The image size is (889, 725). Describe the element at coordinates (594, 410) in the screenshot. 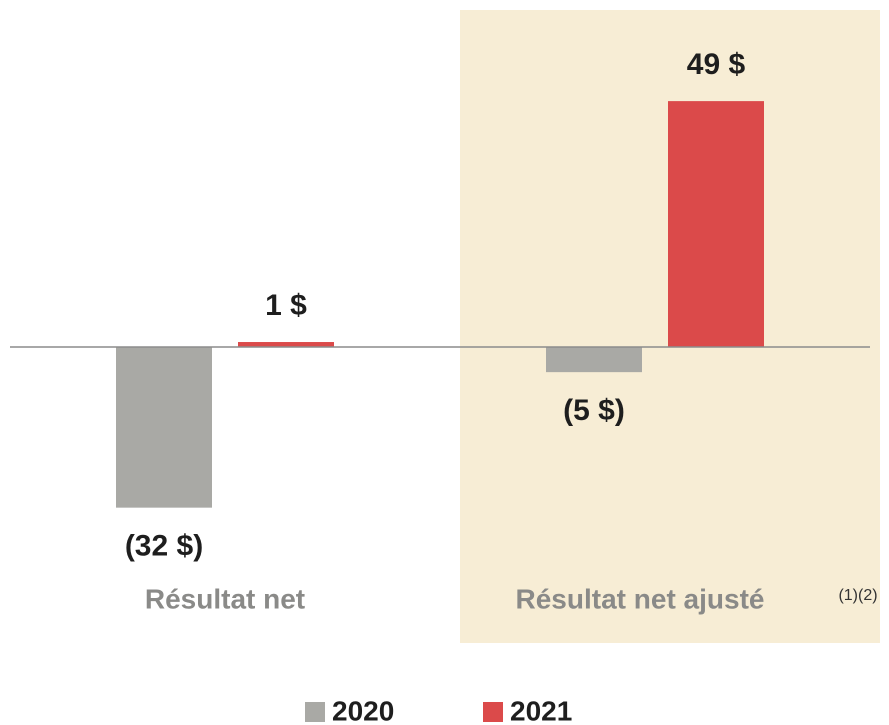

I see `value-label: (5 $)` at that location.